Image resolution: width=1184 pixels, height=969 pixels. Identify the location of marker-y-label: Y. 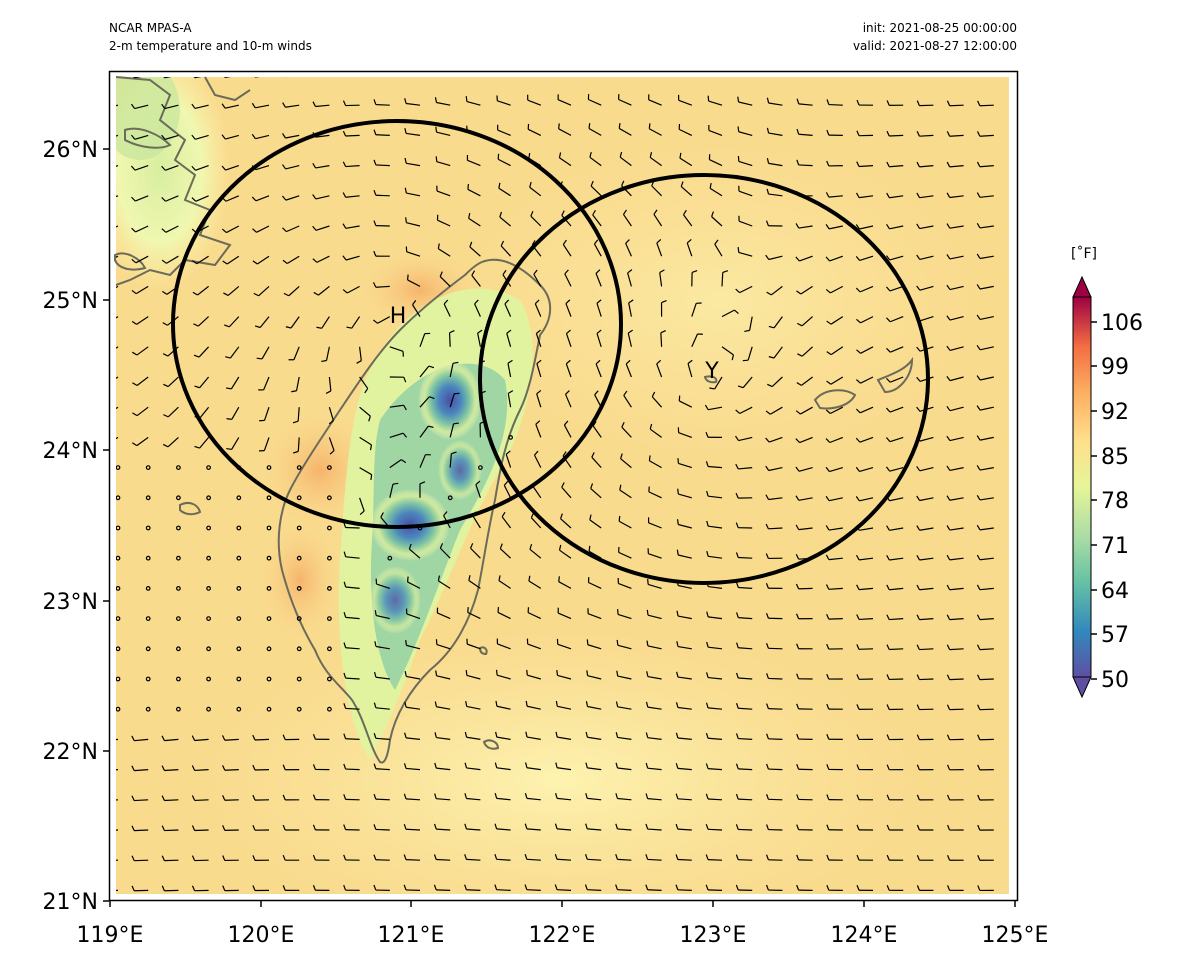
(711, 371).